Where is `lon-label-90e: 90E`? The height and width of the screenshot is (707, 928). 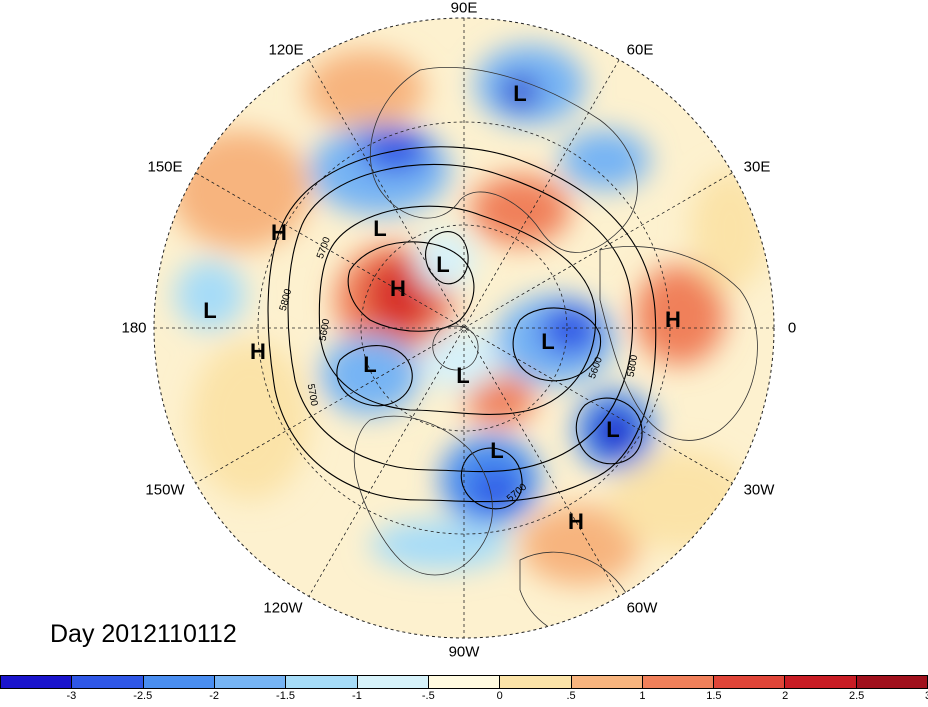 lon-label-90e: 90E is located at coordinates (464, 8).